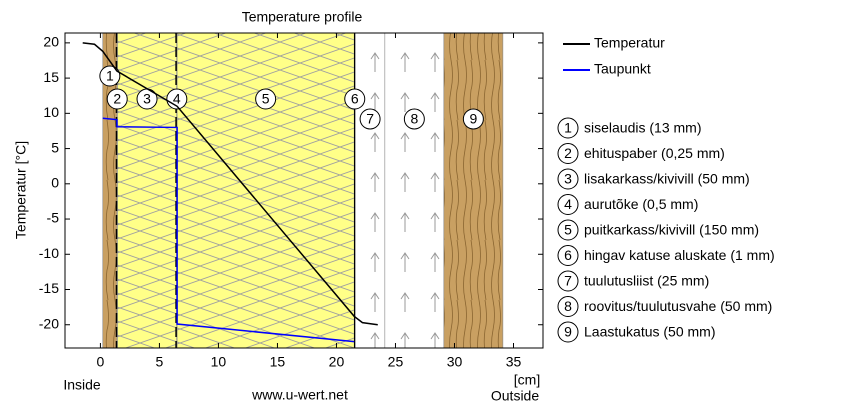  I want to click on y-tick-label: -15, so click(49, 288).